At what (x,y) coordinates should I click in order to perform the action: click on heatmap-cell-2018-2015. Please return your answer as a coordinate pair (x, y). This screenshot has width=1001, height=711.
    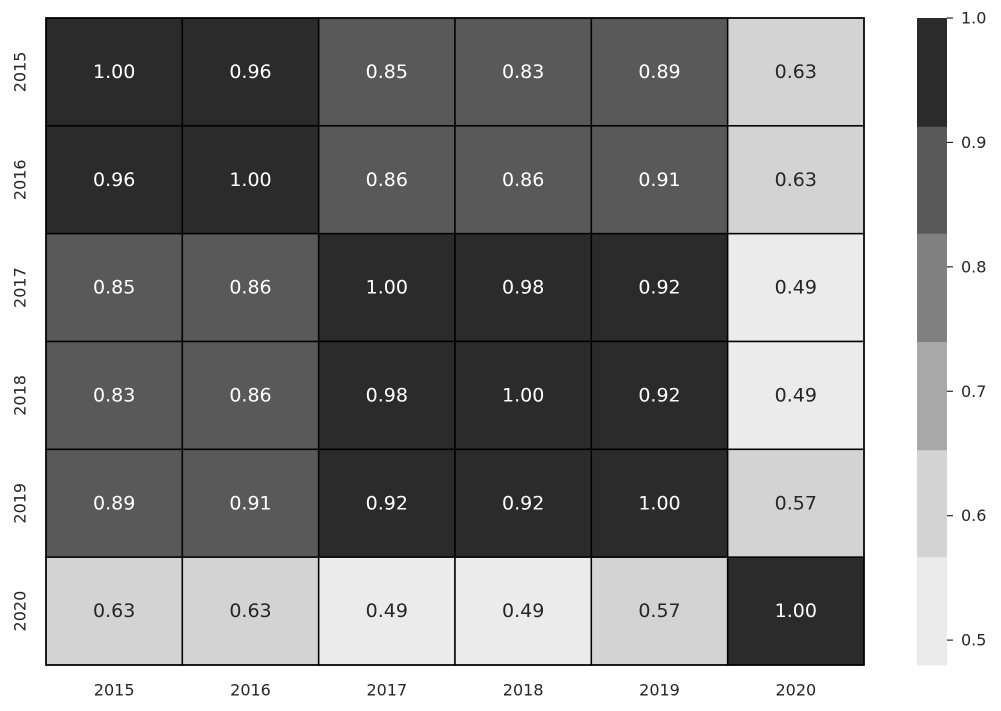
    Looking at the image, I should click on (114, 395).